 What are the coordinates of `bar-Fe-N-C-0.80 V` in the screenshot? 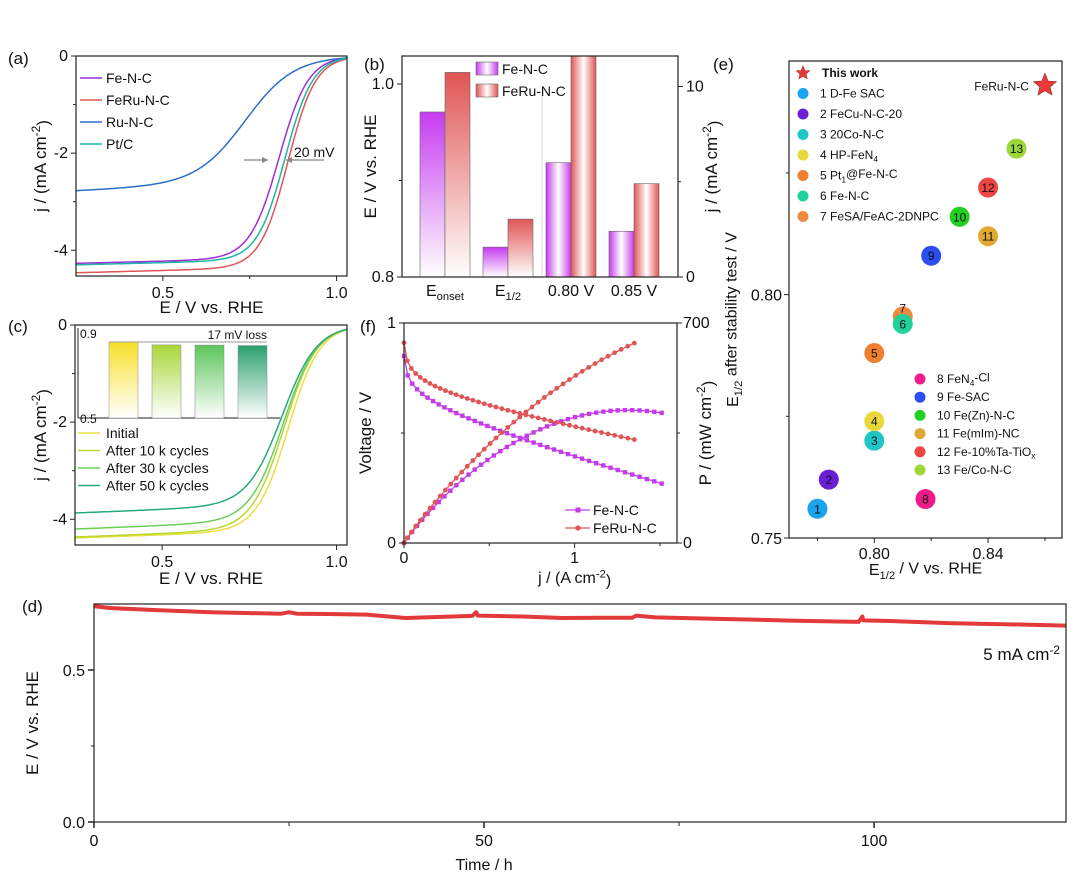 It's located at (558, 220).